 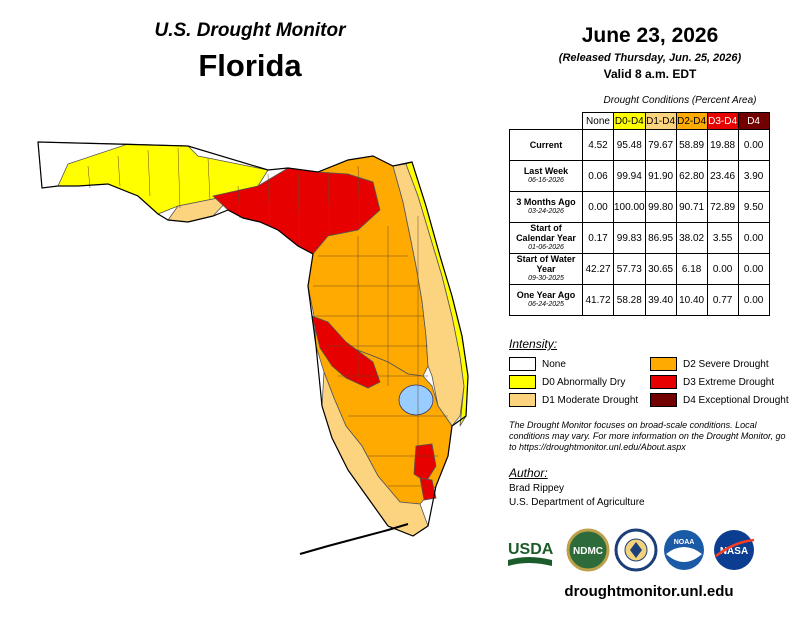 What do you see at coordinates (546, 171) in the screenshot?
I see `row-label-text: Last Week` at bounding box center [546, 171].